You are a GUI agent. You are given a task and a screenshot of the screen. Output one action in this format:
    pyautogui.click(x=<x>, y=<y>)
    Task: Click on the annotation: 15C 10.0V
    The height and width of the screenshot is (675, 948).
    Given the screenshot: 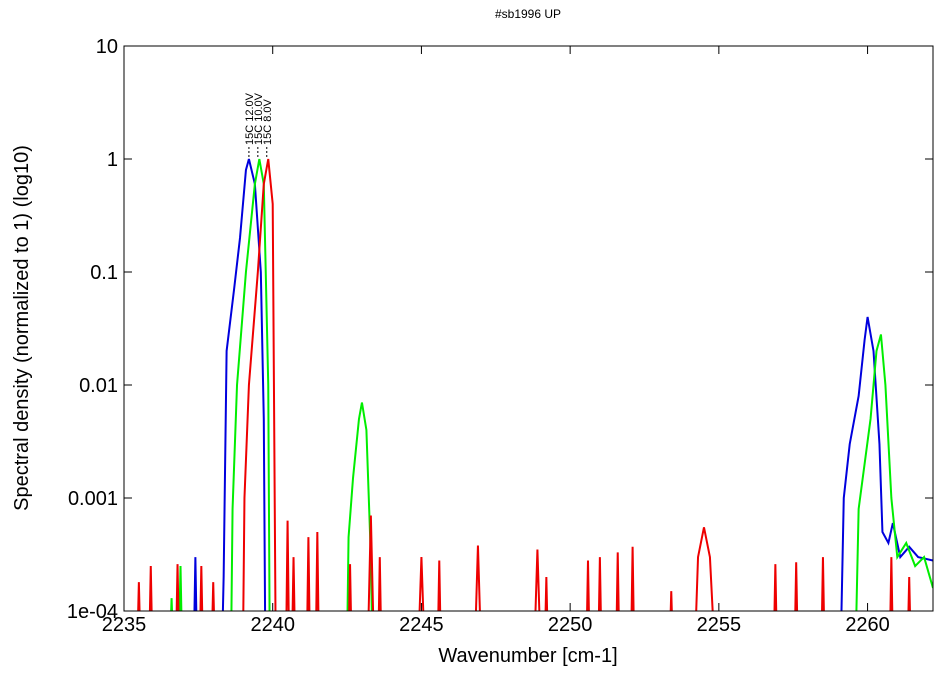 What is the action you would take?
    pyautogui.click(x=259, y=118)
    